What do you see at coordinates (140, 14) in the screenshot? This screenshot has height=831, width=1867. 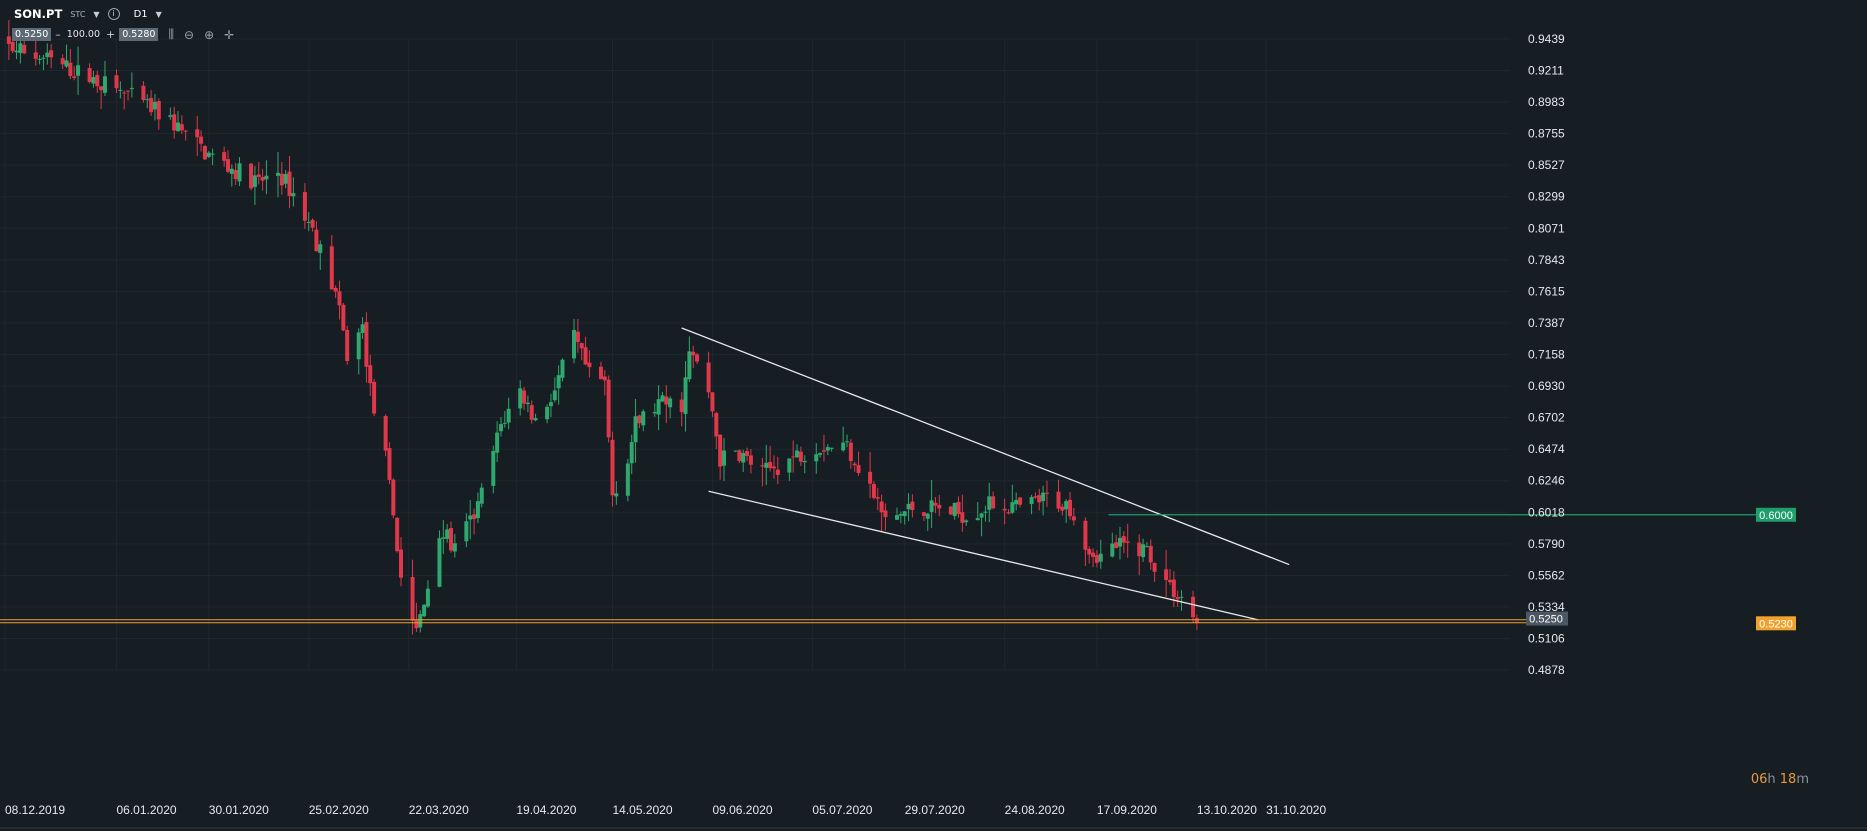 I see `timeframe-selector: D1` at bounding box center [140, 14].